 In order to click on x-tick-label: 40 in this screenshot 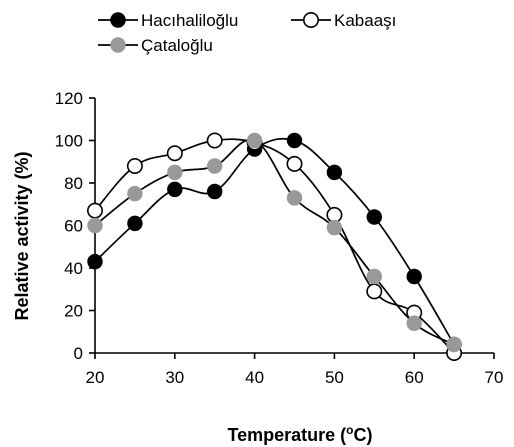, I will do `click(254, 377)`.